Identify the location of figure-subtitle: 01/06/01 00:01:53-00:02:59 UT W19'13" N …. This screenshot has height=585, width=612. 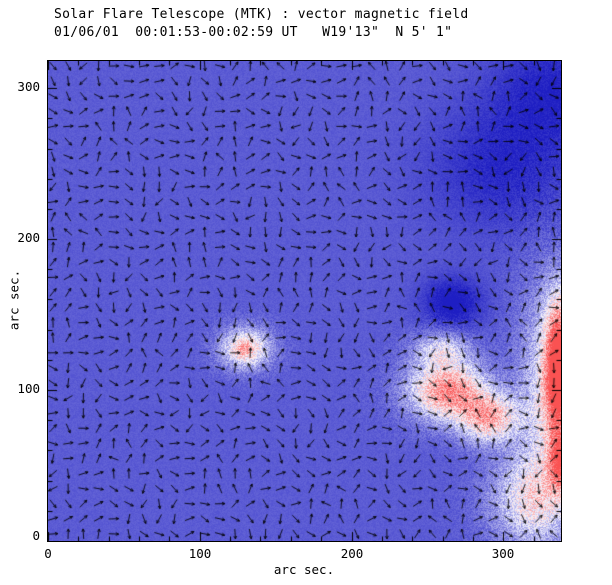
(253, 32).